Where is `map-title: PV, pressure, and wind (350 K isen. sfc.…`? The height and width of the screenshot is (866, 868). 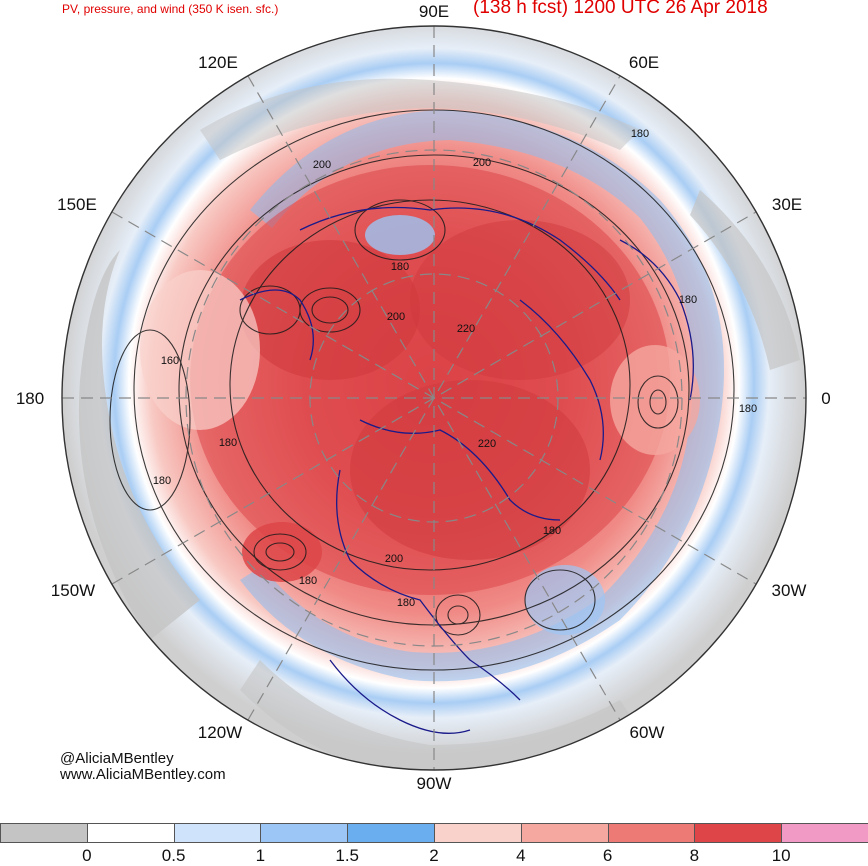
map-title: PV, pressure, and wind (350 K isen. sfc.… is located at coordinates (170, 9).